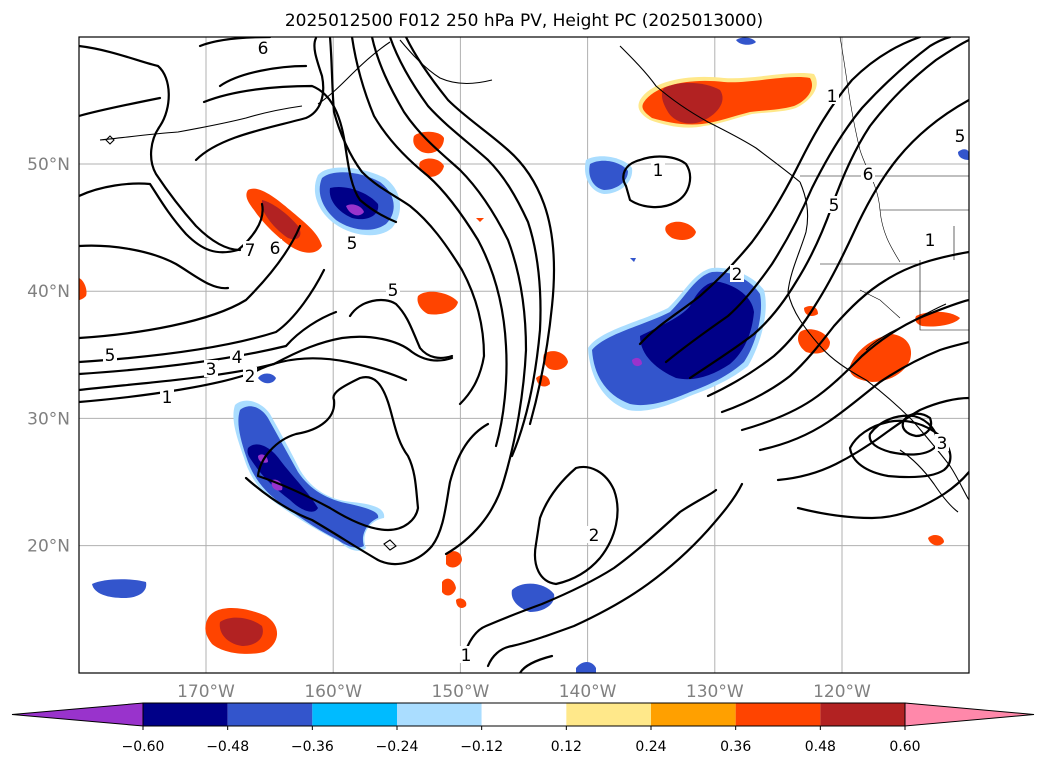  I want to click on lon-tick-label: 170°W, so click(206, 692).